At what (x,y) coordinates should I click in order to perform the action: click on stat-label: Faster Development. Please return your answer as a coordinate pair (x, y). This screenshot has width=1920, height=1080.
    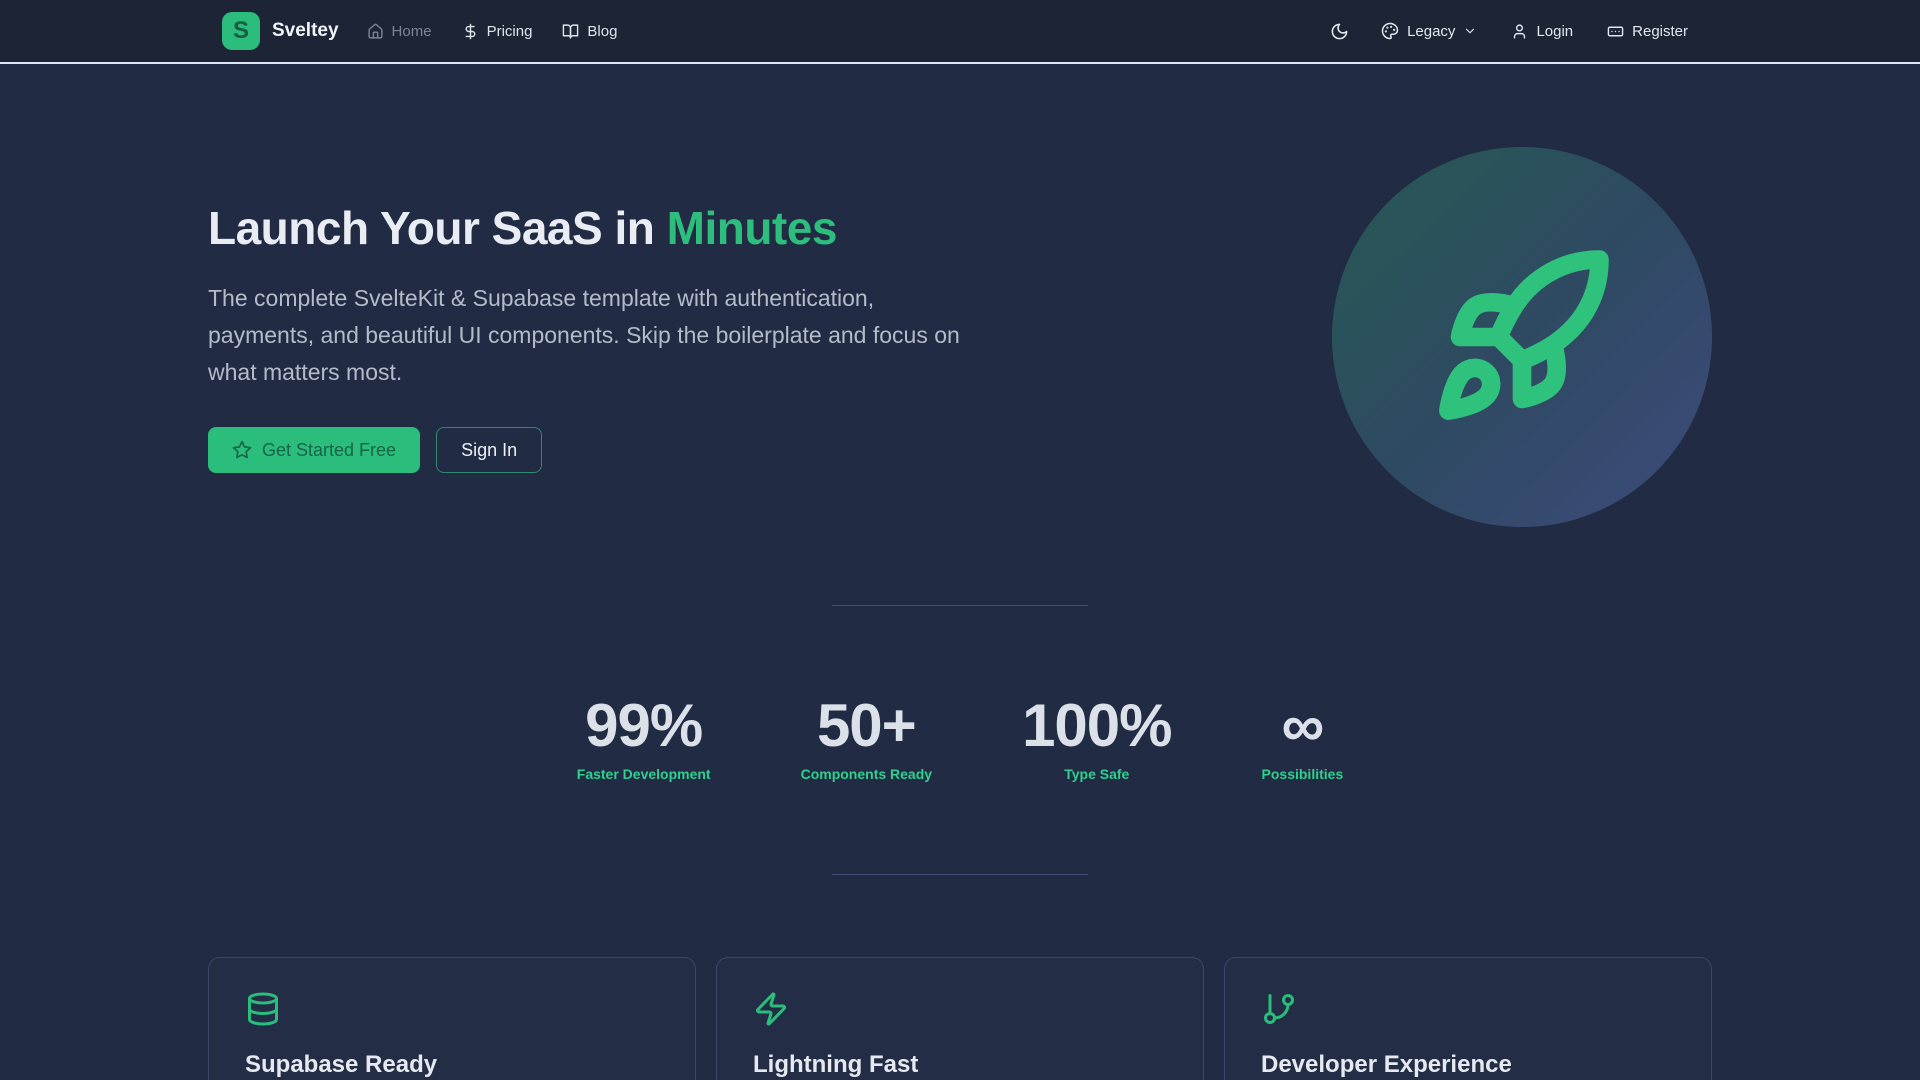
    Looking at the image, I should click on (643, 774).